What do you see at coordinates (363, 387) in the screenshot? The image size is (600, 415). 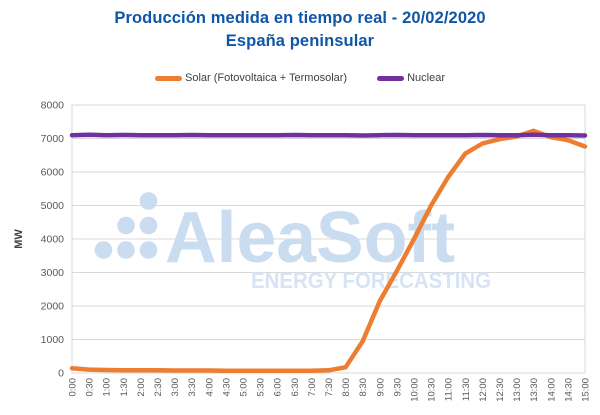 I see `x-tick-label: 8:30` at bounding box center [363, 387].